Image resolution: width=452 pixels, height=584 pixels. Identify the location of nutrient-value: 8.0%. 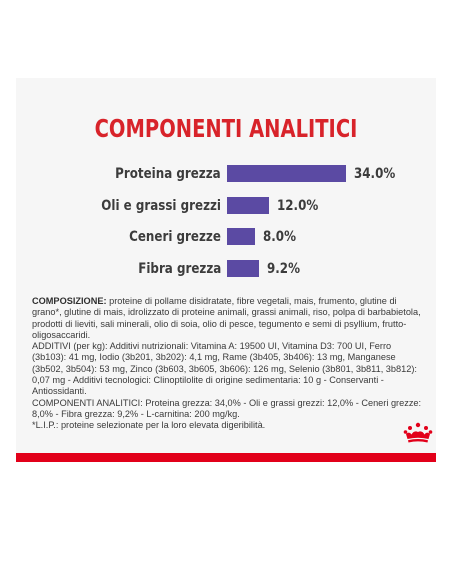
(279, 237).